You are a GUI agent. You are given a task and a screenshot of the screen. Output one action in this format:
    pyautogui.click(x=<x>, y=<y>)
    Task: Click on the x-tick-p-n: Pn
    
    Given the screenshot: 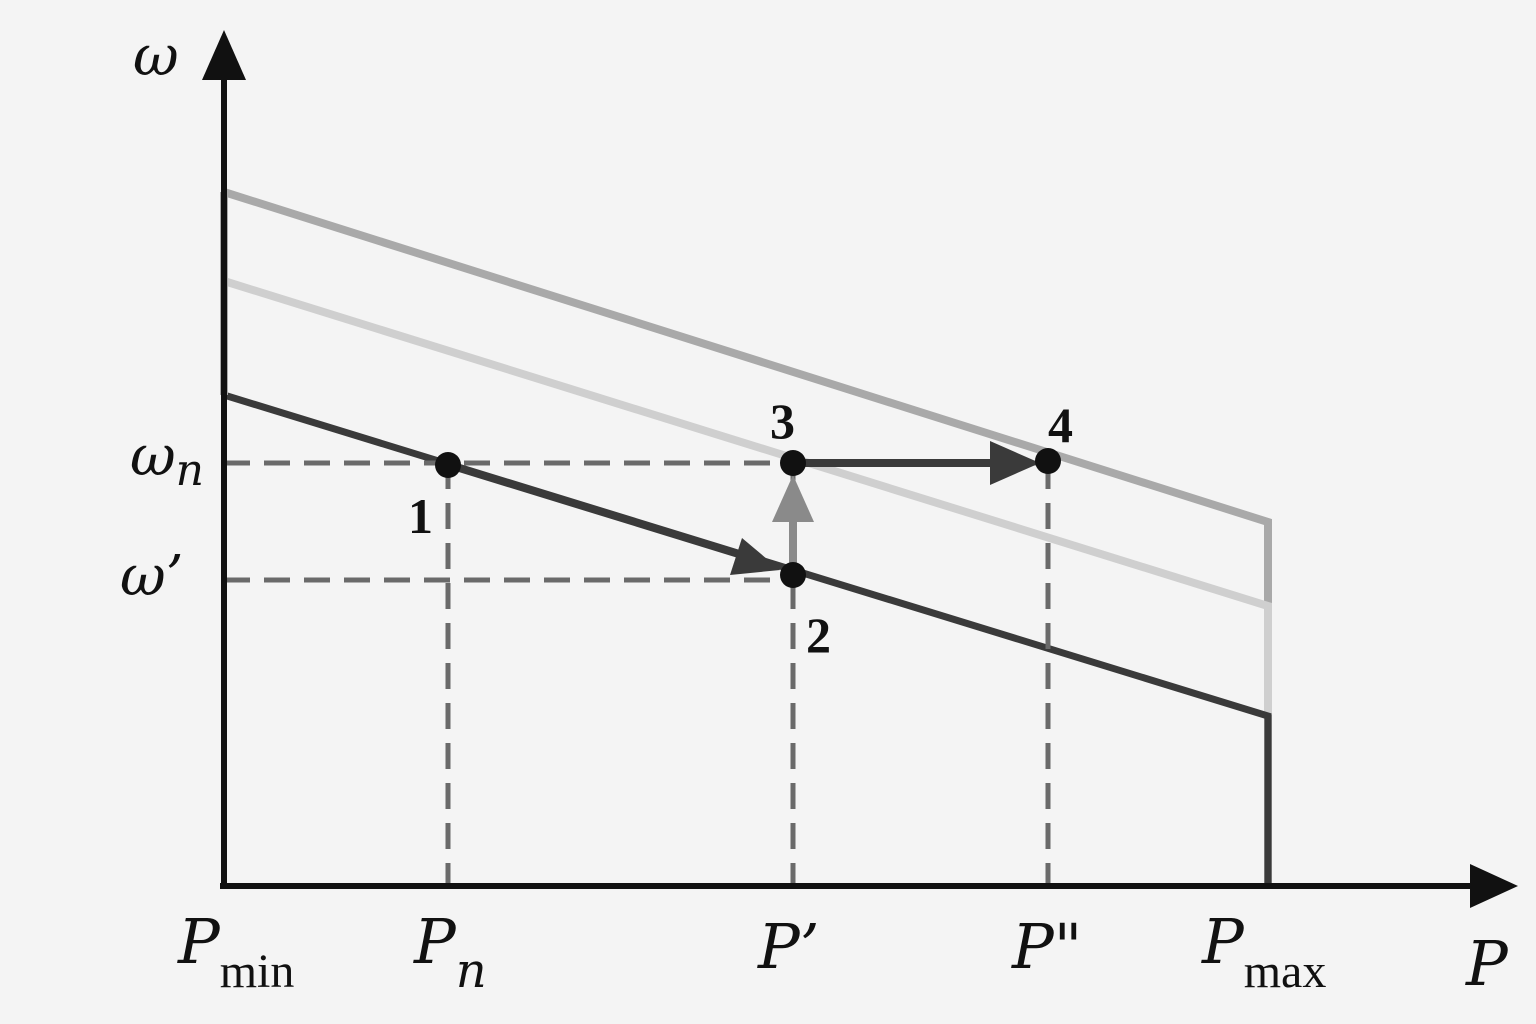 What is the action you would take?
    pyautogui.click(x=450, y=952)
    